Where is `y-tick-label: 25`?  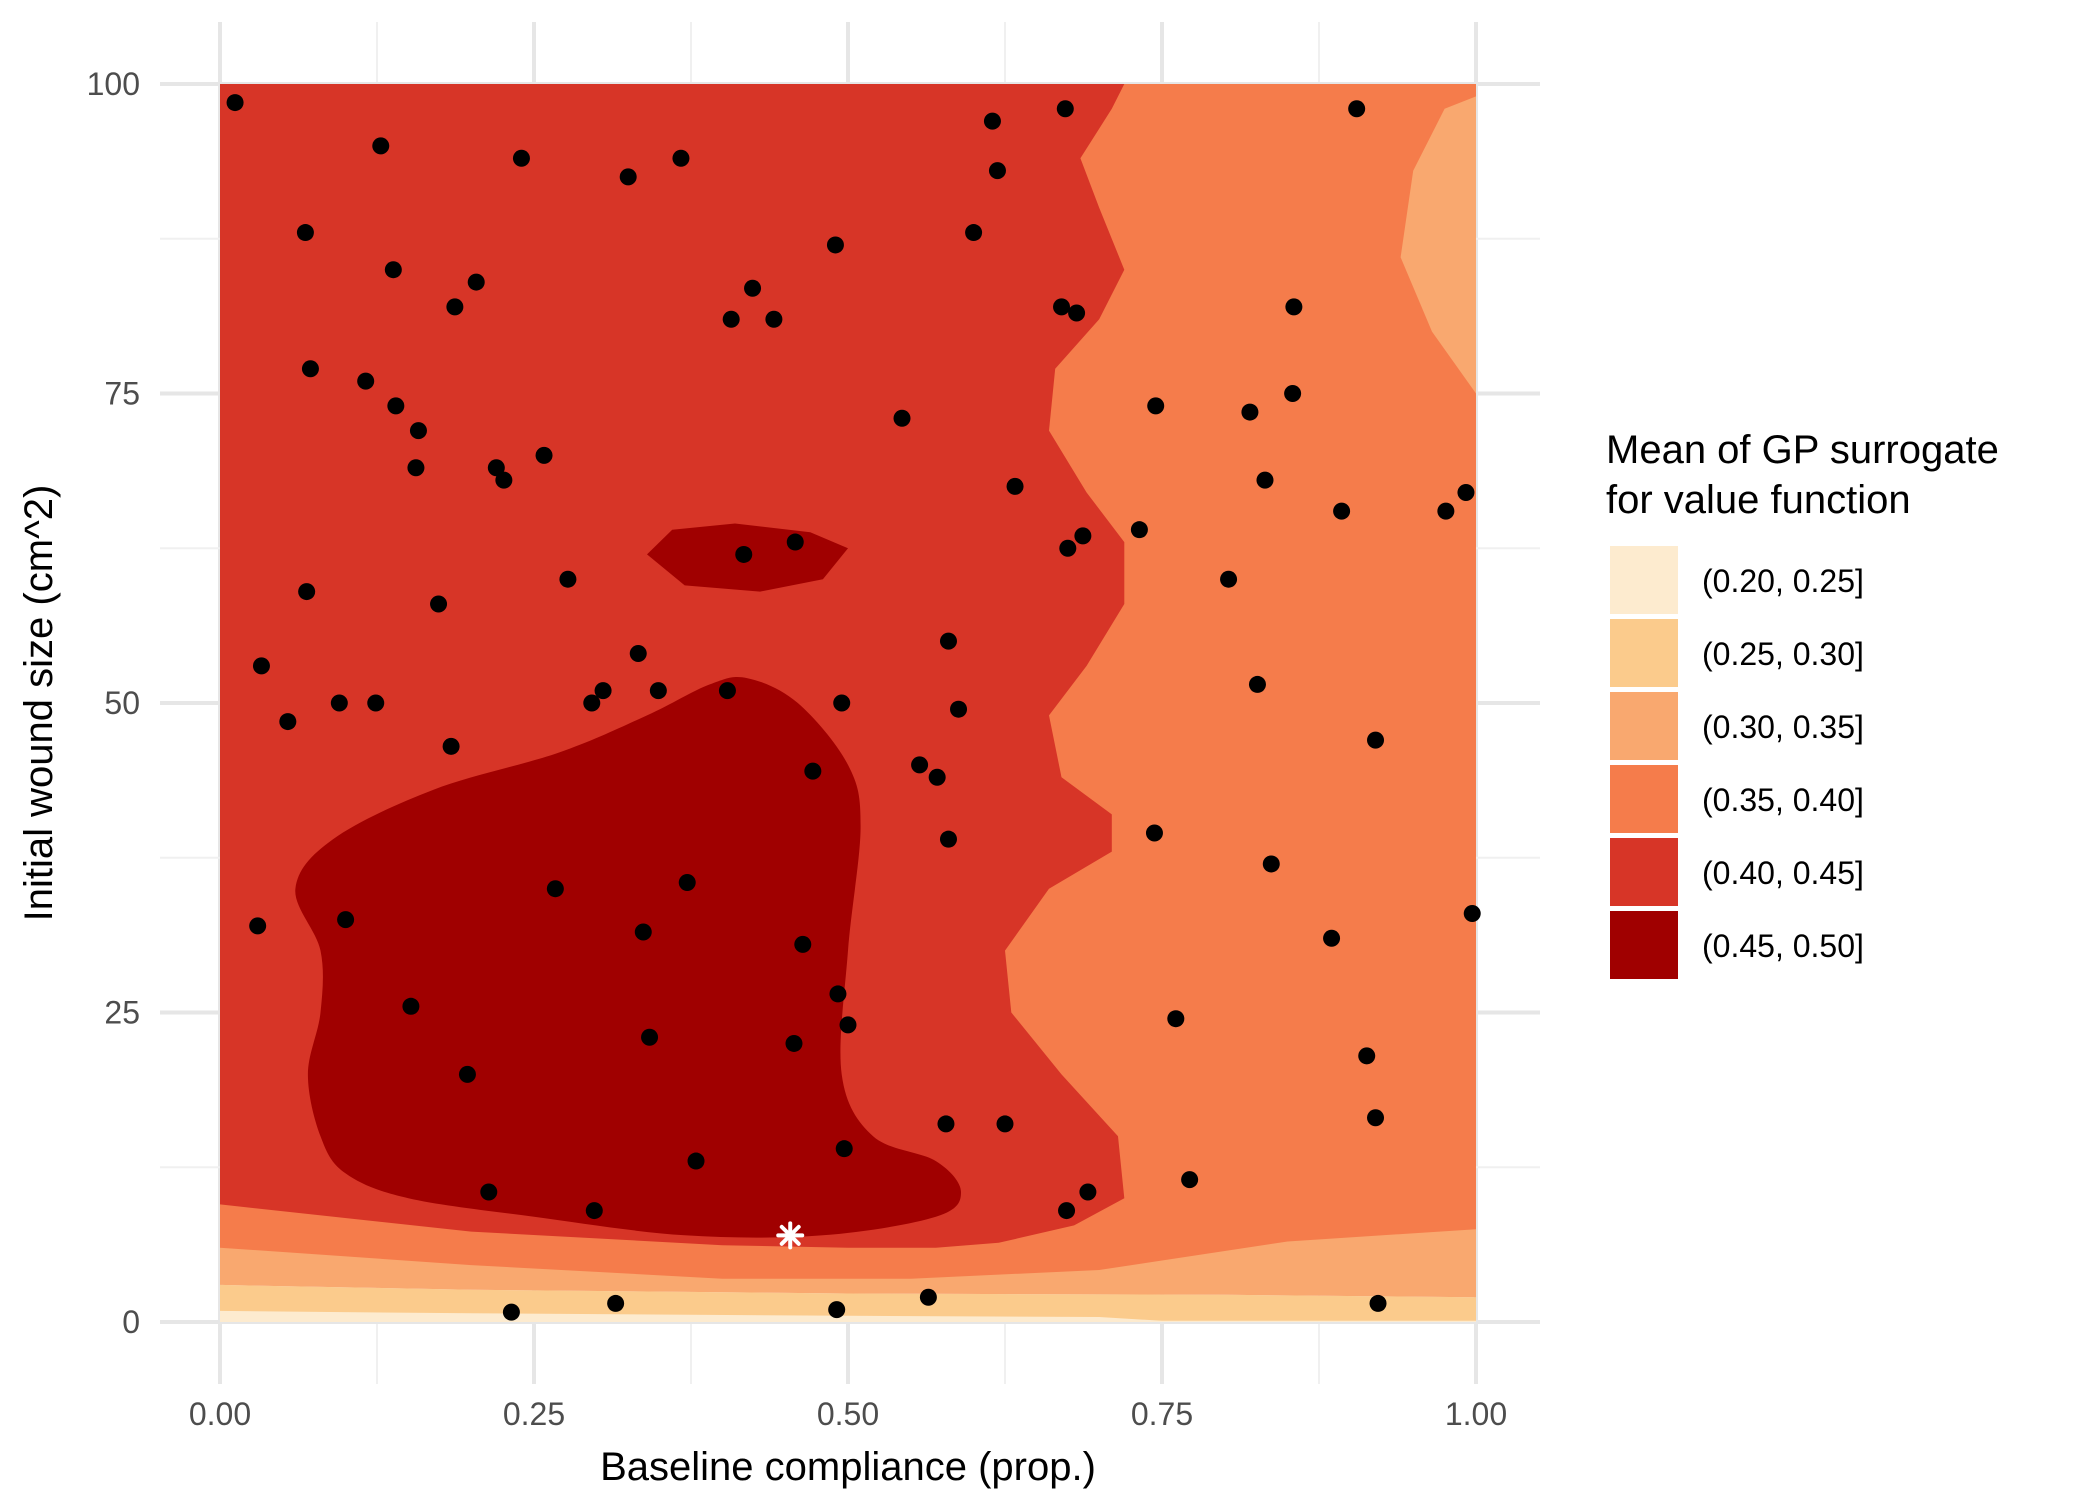 y-tick-label: 25 is located at coordinates (122, 1013).